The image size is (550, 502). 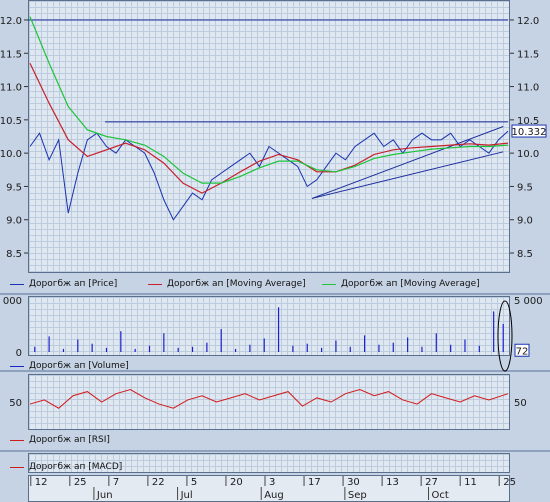 I want to click on day-tick-label: 3, so click(x=272, y=482).